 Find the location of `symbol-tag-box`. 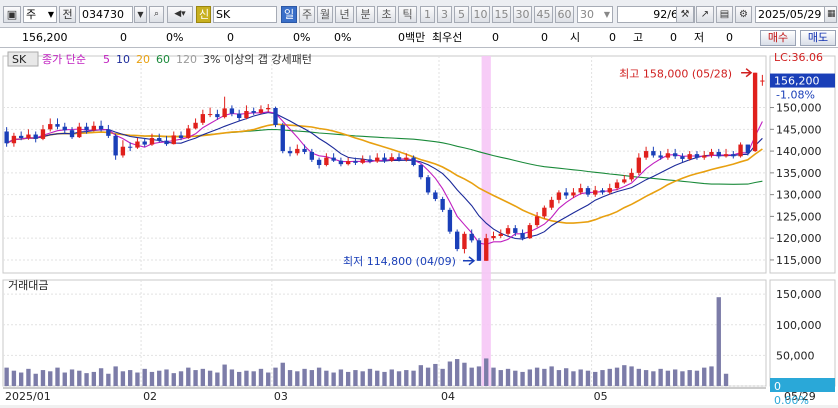

symbol-tag-box is located at coordinates (23, 59).